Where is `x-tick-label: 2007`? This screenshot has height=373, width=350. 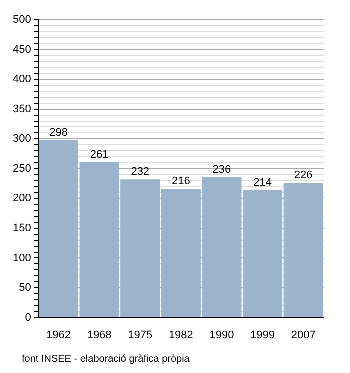 x-tick-label: 2007 is located at coordinates (303, 335).